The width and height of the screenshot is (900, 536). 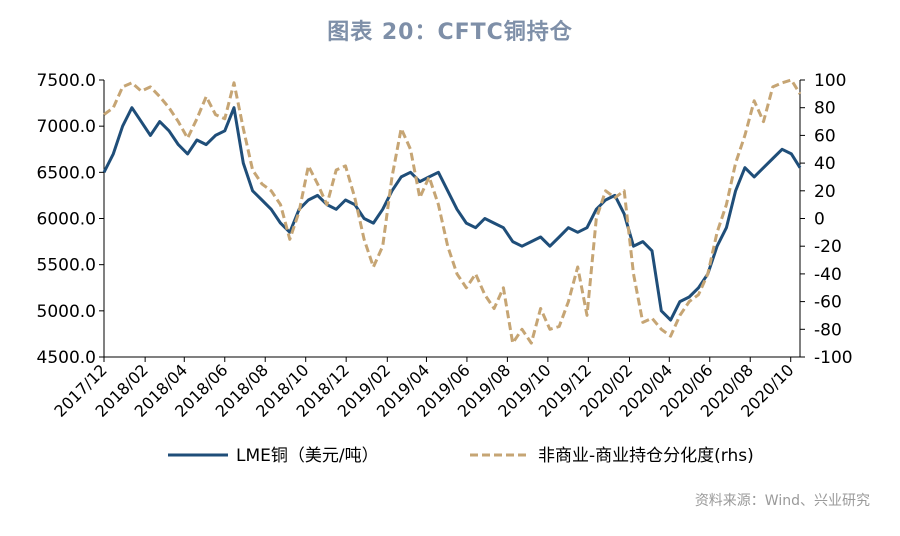 I want to click on right-y-tick-label: -80, so click(x=828, y=330).